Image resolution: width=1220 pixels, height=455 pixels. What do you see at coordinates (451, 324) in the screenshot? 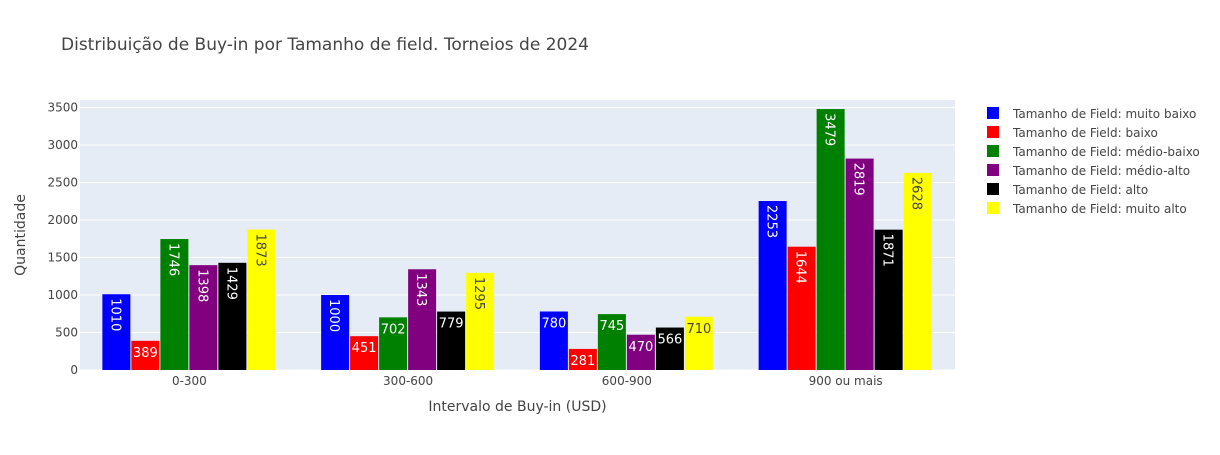
I see `bar-value-label: 779` at bounding box center [451, 324].